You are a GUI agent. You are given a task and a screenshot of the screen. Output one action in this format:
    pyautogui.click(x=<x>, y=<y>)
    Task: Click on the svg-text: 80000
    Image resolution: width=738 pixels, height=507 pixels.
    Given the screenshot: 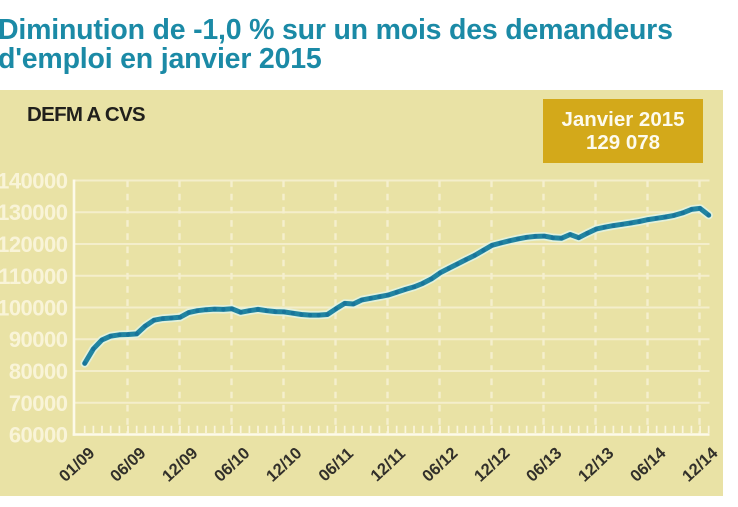 What is the action you would take?
    pyautogui.click(x=38, y=371)
    